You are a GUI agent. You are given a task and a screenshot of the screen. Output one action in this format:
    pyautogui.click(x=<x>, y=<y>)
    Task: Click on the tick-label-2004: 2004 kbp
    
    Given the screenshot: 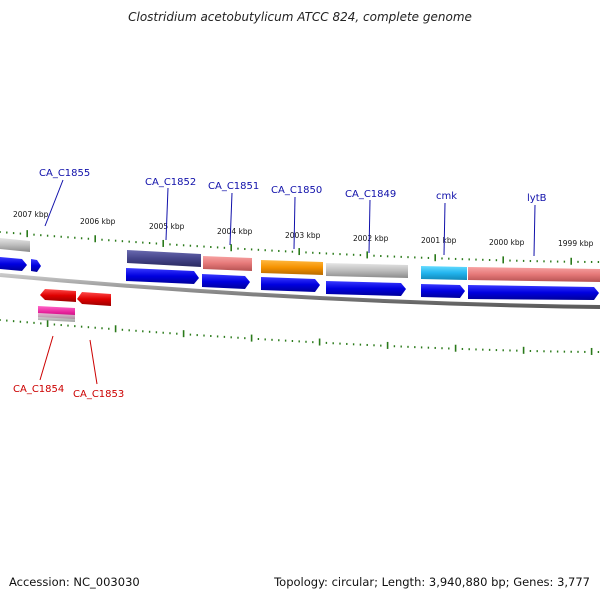 What is the action you would take?
    pyautogui.click(x=235, y=231)
    